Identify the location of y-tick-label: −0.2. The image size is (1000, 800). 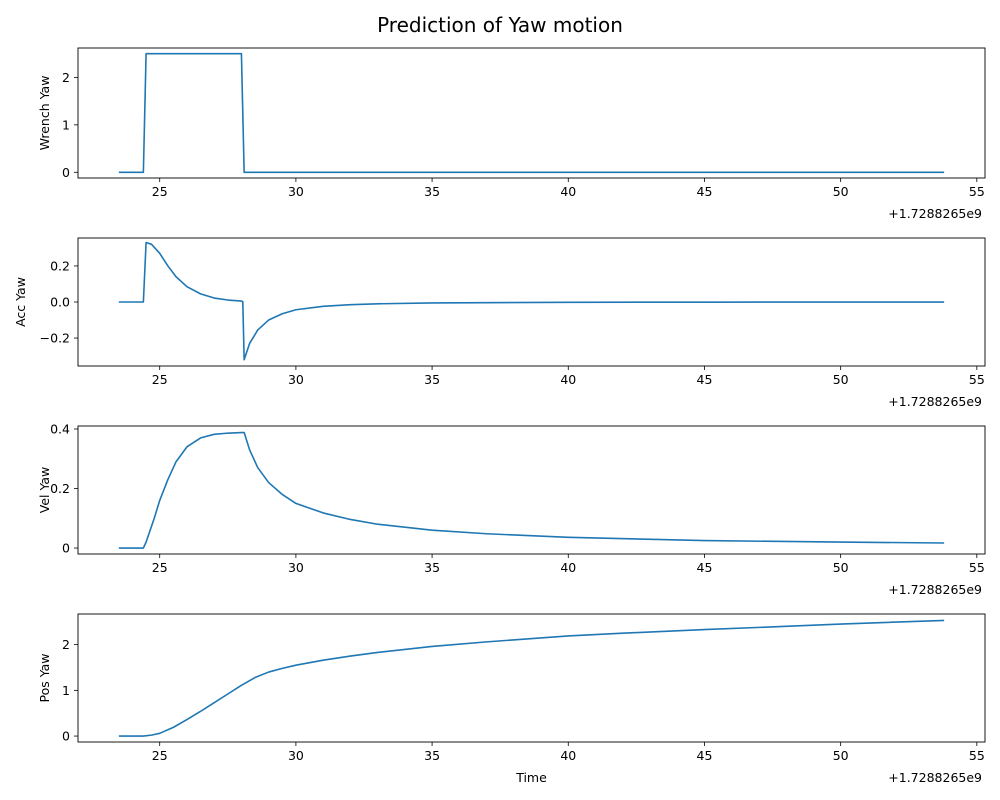
(55, 338).